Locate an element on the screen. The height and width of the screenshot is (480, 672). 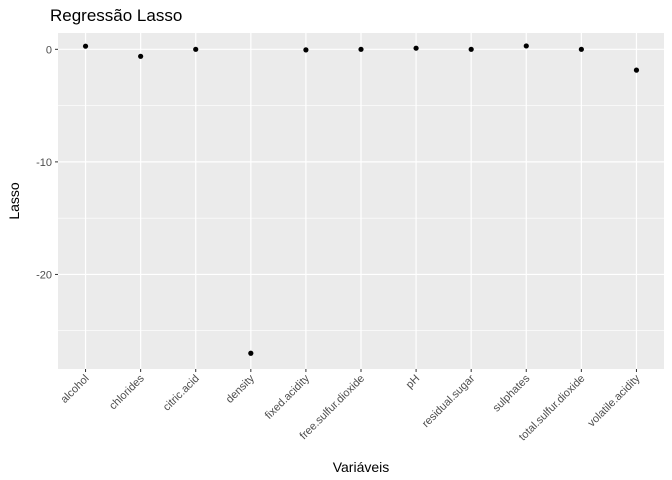
x-tick-label: residual.sugar is located at coordinates (449, 401).